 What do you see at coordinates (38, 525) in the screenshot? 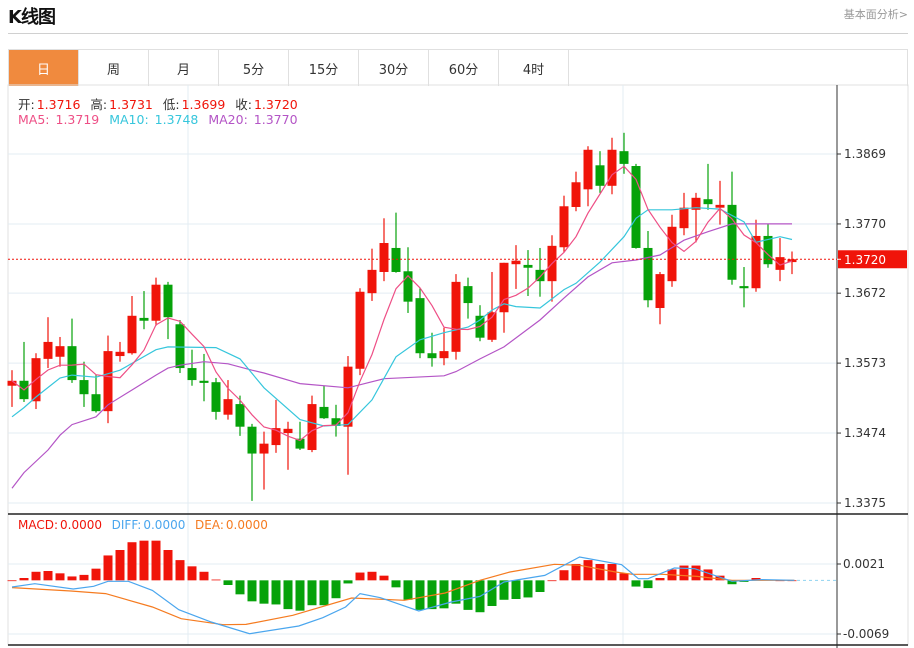
I see `macd-label: MACD:` at bounding box center [38, 525].